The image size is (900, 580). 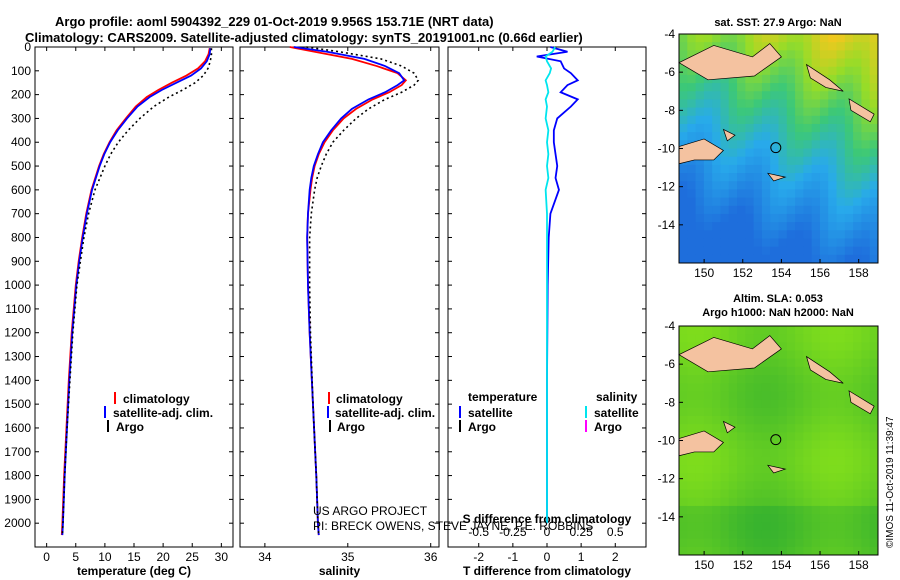 What do you see at coordinates (136, 292) in the screenshot?
I see `series-line-satellite-adj--clim-` at bounding box center [136, 292].